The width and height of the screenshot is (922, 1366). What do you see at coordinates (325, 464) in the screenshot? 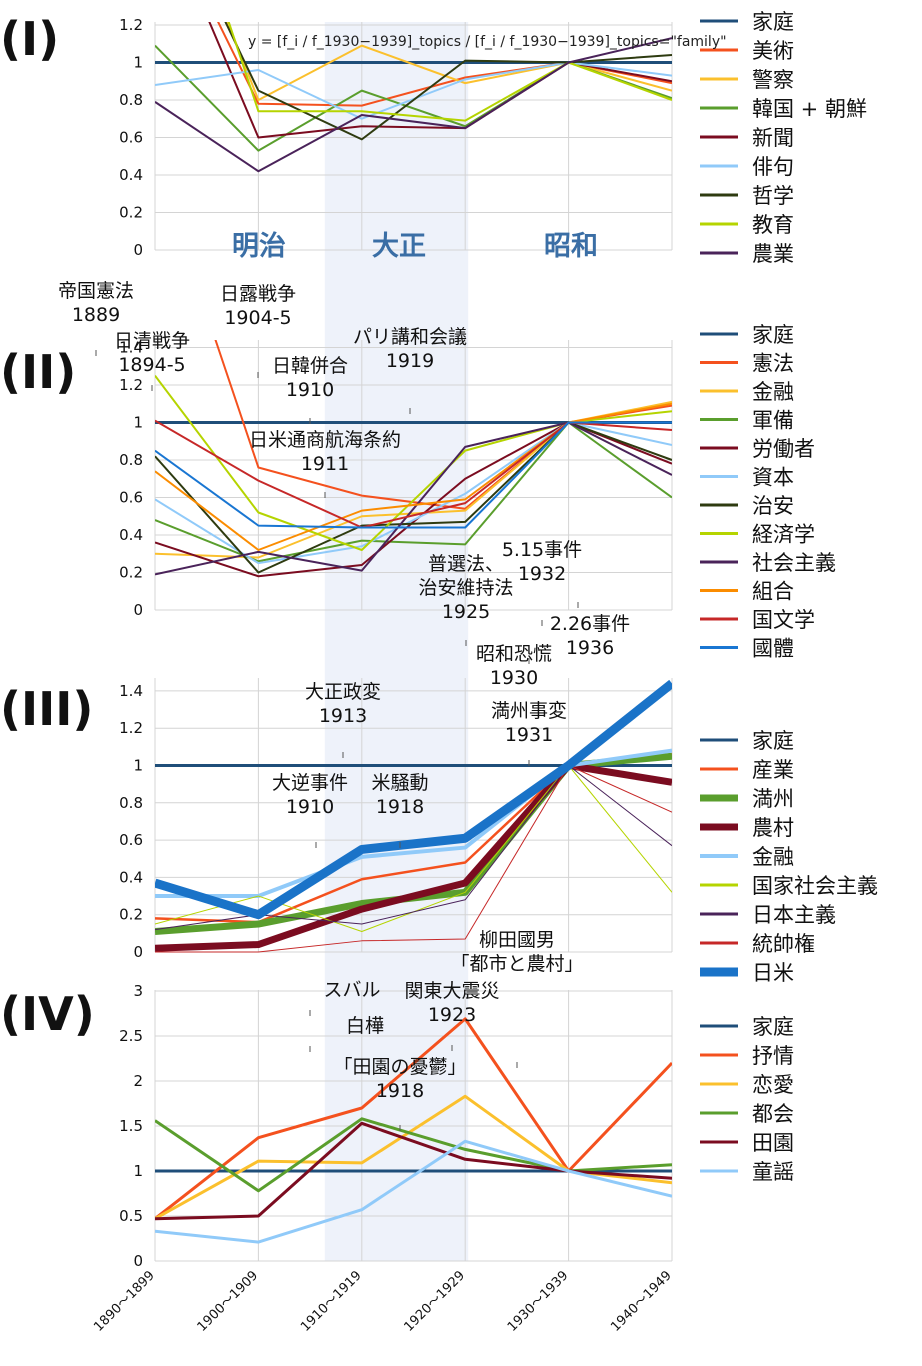
I see `annotation-text: 1911` at bounding box center [325, 464].